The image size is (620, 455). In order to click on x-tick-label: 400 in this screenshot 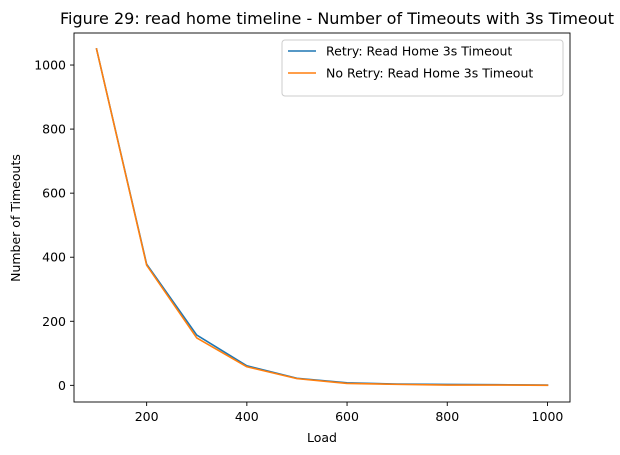, I will do `click(247, 416)`.